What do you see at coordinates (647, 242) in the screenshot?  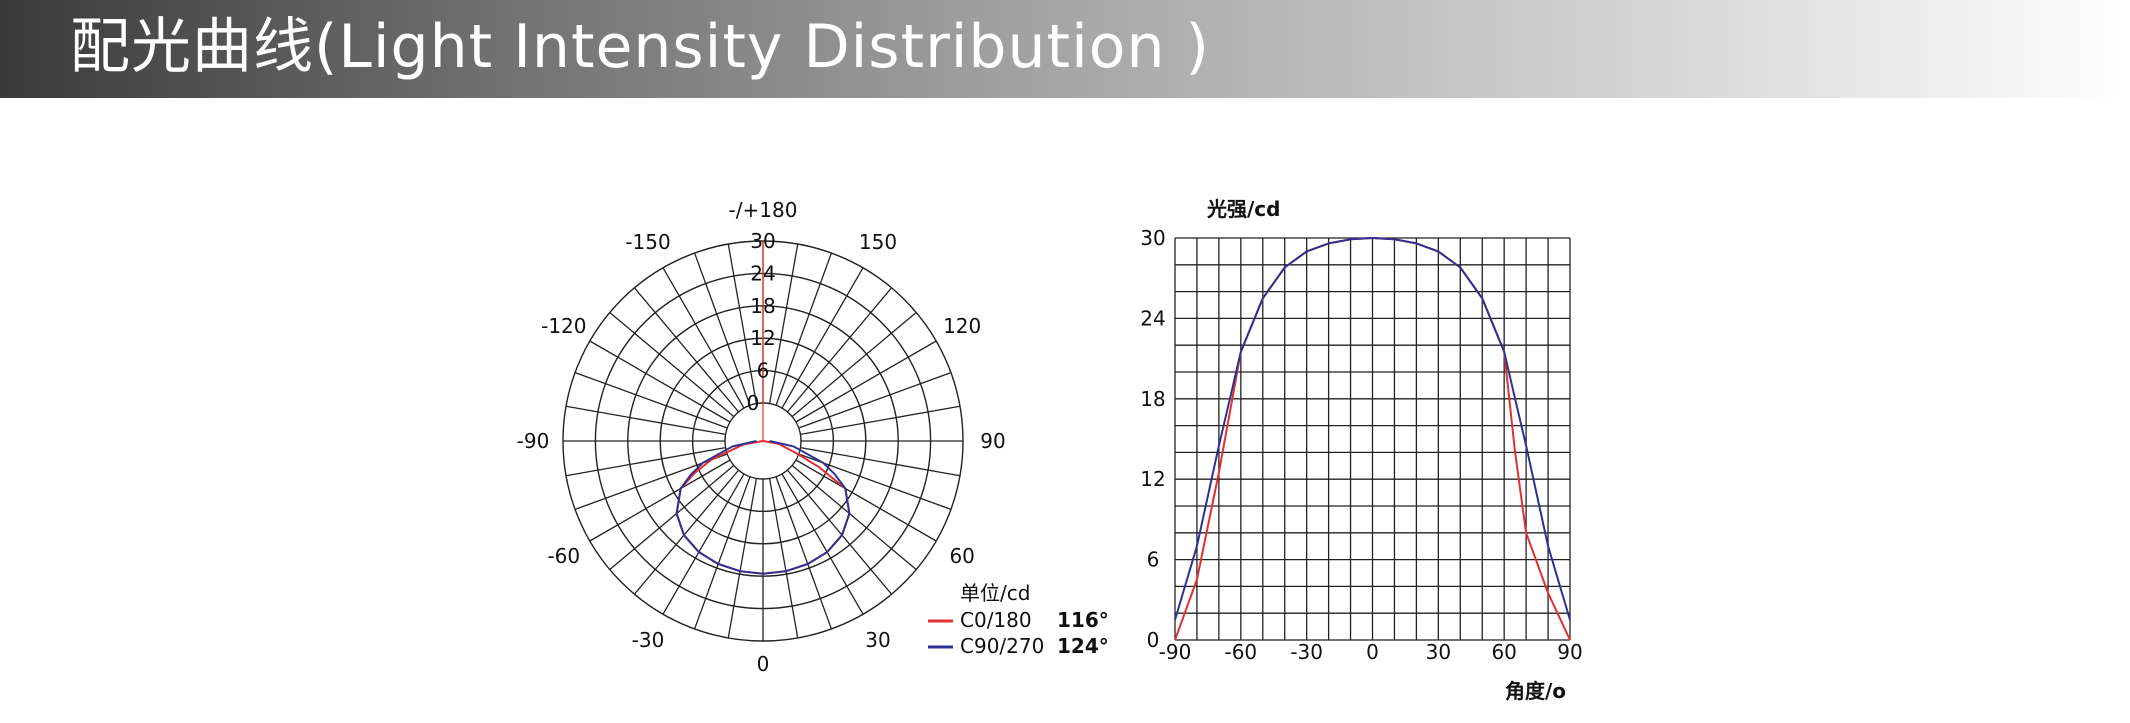 I see `polar-angle-label: -150` at bounding box center [647, 242].